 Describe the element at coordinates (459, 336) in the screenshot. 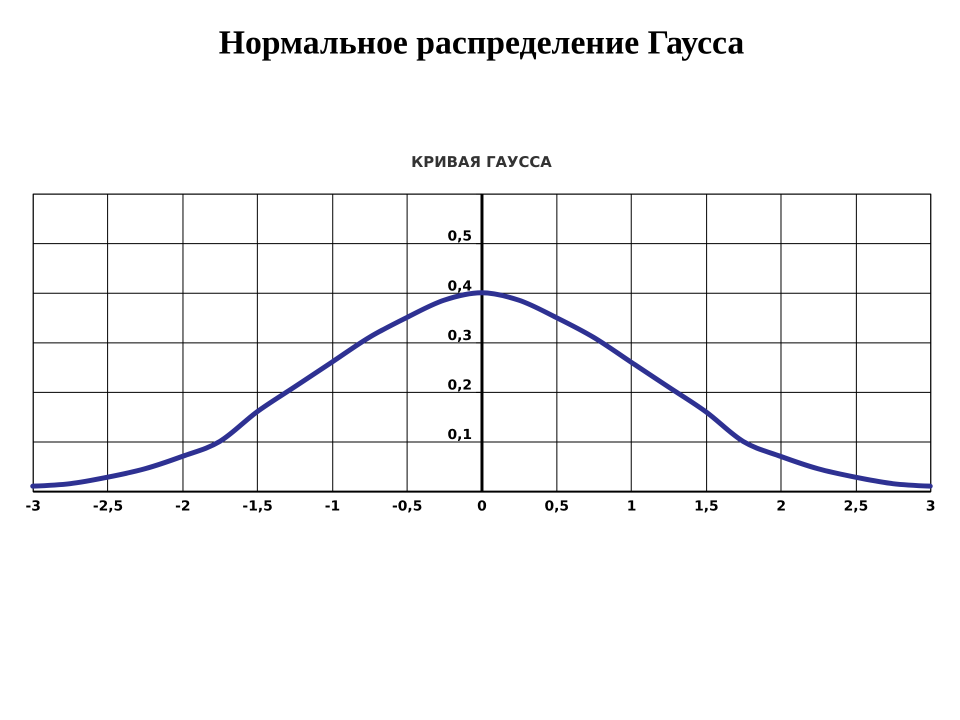

I see `y-tick-label: 0,3` at that location.